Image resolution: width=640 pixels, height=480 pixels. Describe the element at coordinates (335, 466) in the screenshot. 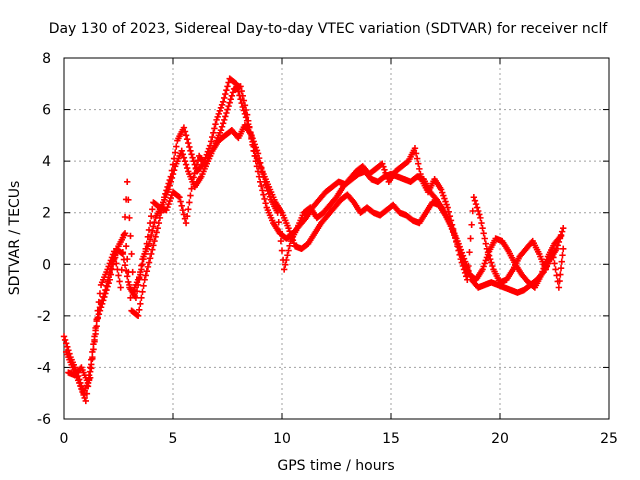

I see `x-axis-label: GPS time / hours` at that location.